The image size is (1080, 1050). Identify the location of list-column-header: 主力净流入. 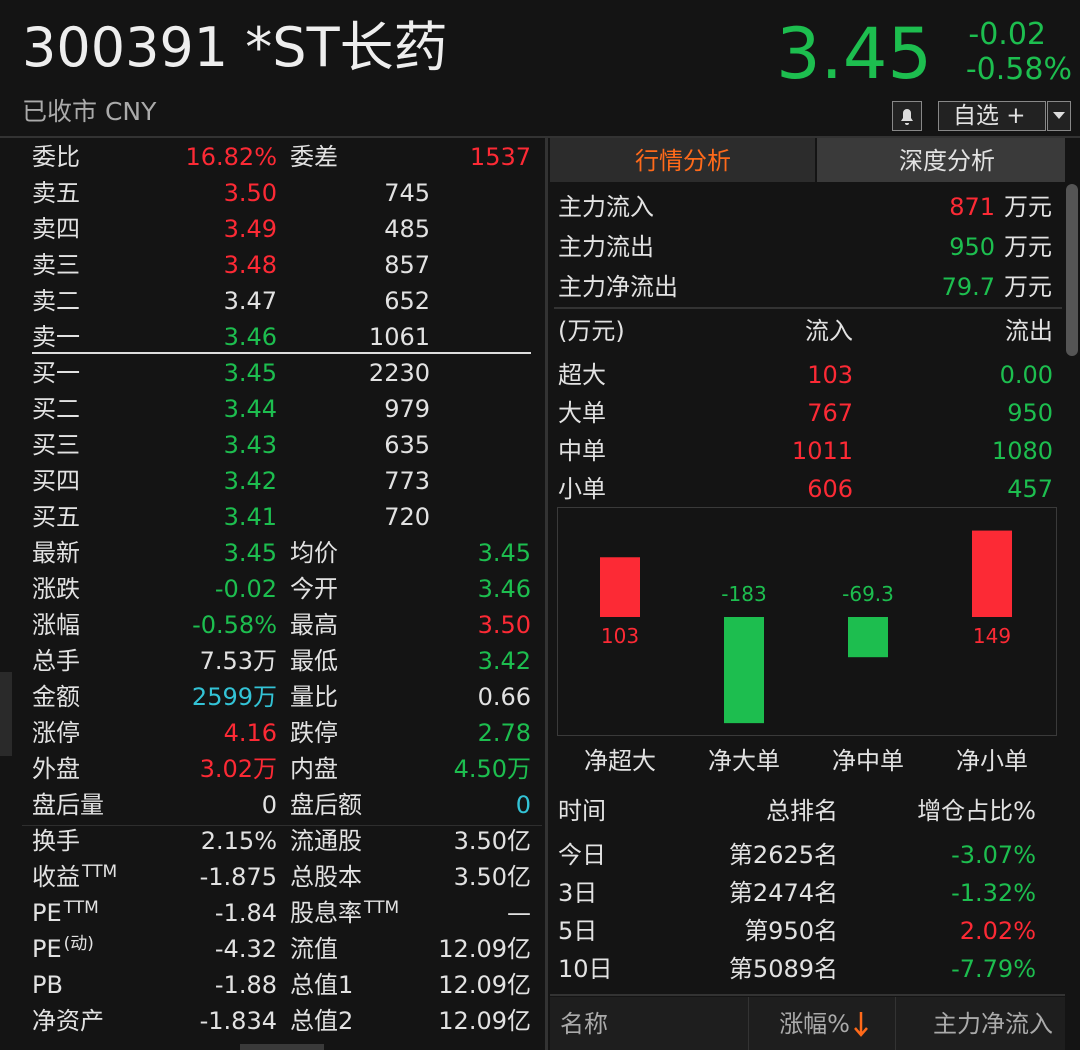
(993, 1024).